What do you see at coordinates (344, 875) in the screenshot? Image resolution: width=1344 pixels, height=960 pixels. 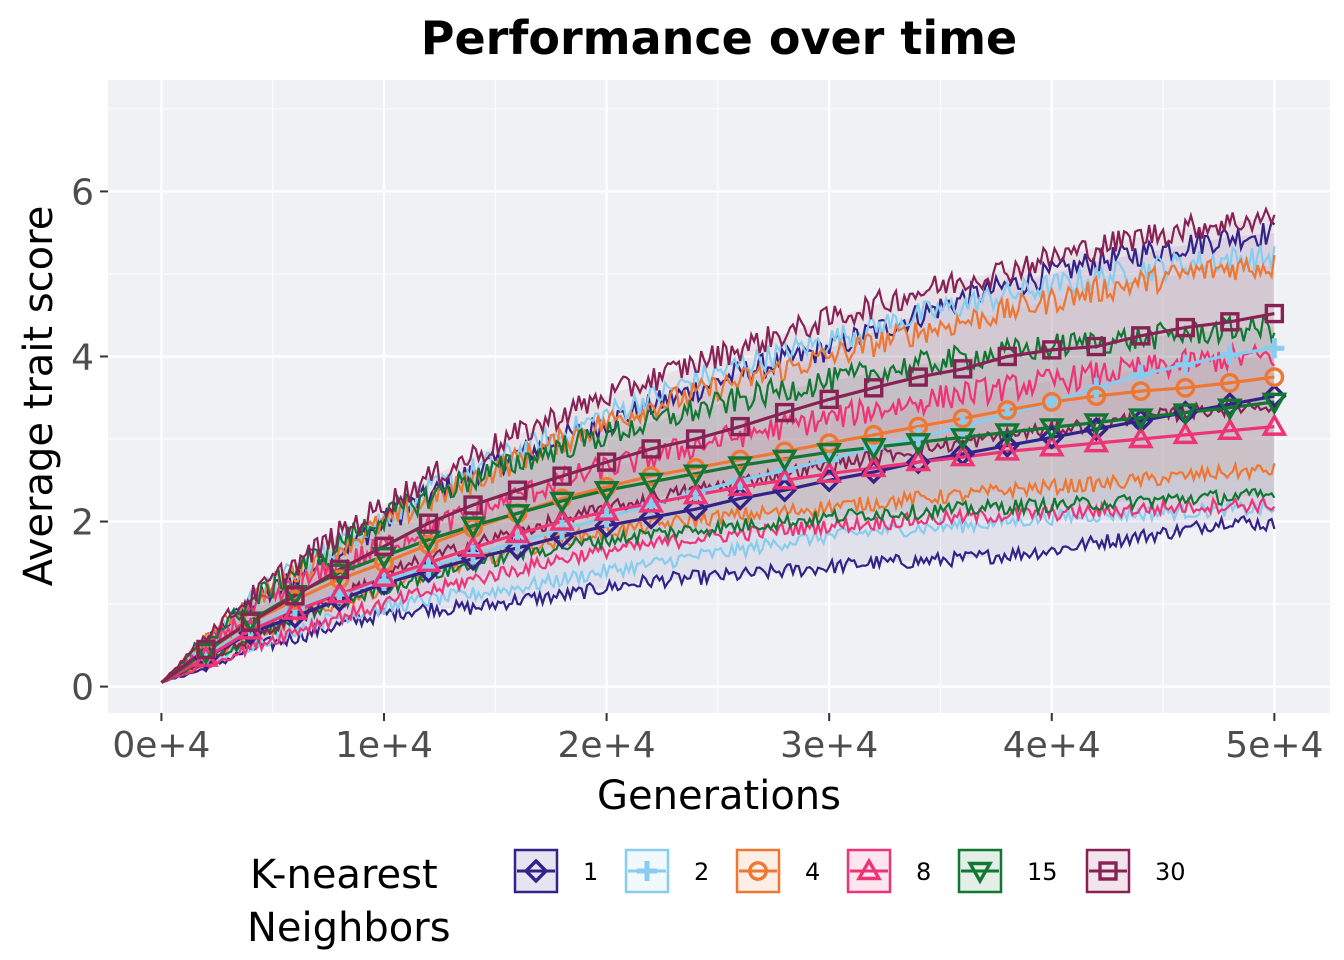 I see `legend-title-line-1: K-nearest` at bounding box center [344, 875].